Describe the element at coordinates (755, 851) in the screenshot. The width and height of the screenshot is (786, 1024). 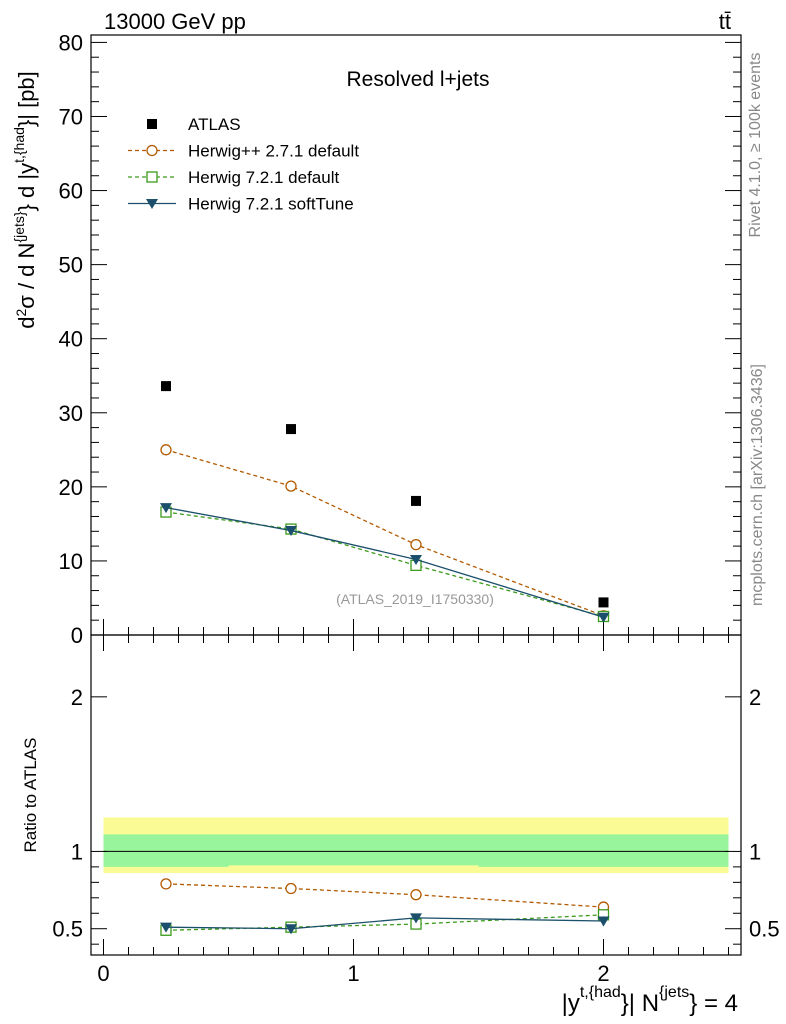
I see `ratio-y-tick-label-right: 1` at that location.